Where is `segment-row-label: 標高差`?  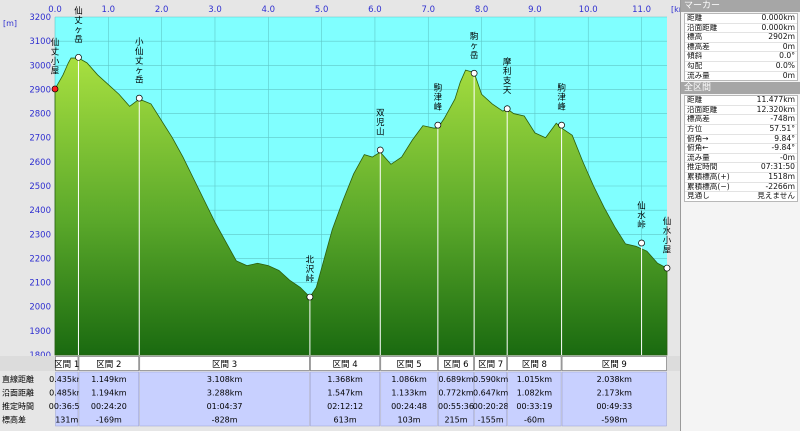
segment-row-label: 標高差 is located at coordinates (14, 420).